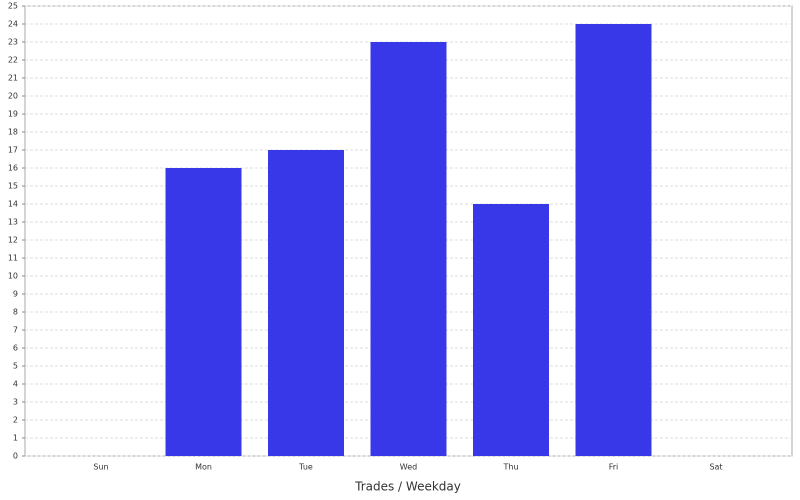 Image resolution: width=800 pixels, height=500 pixels. Describe the element at coordinates (15, 366) in the screenshot. I see `y-tick-label: 5` at that location.